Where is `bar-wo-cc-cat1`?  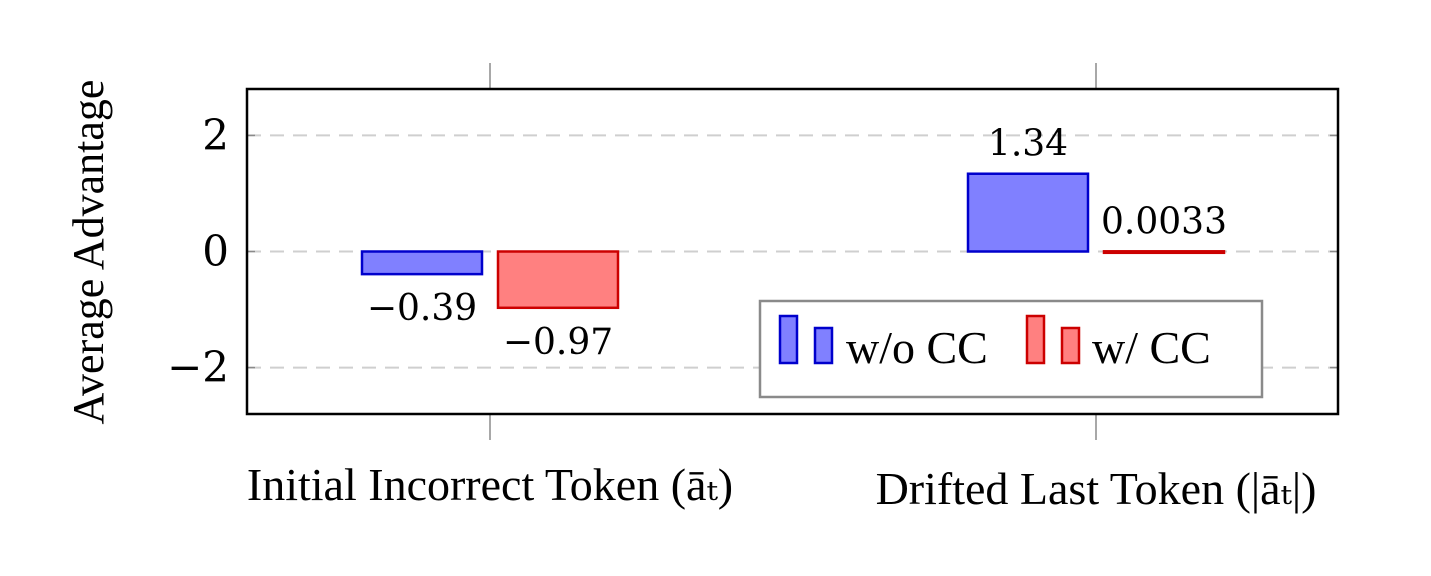 bar-wo-cc-cat1 is located at coordinates (1028, 212).